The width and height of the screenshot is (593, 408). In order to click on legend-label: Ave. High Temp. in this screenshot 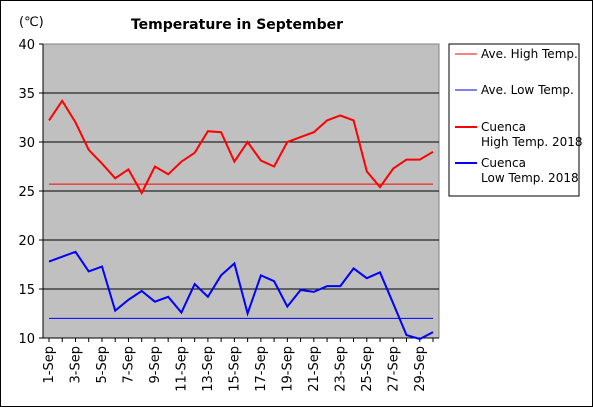, I will do `click(529, 54)`.